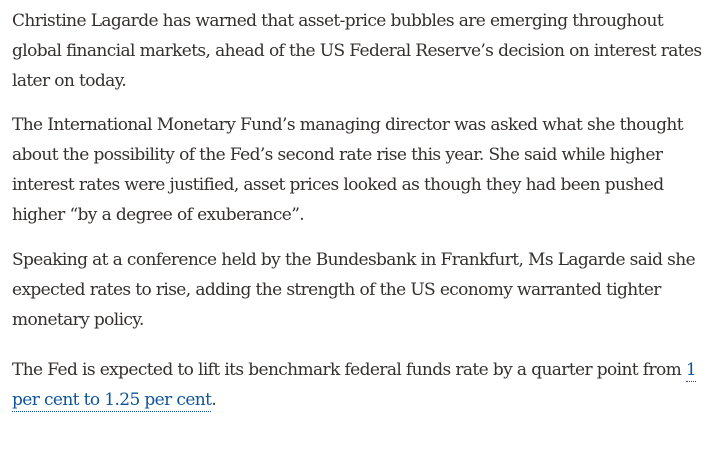  Describe the element at coordinates (69, 81) in the screenshot. I see `paragraph-line: later on today.` at that location.